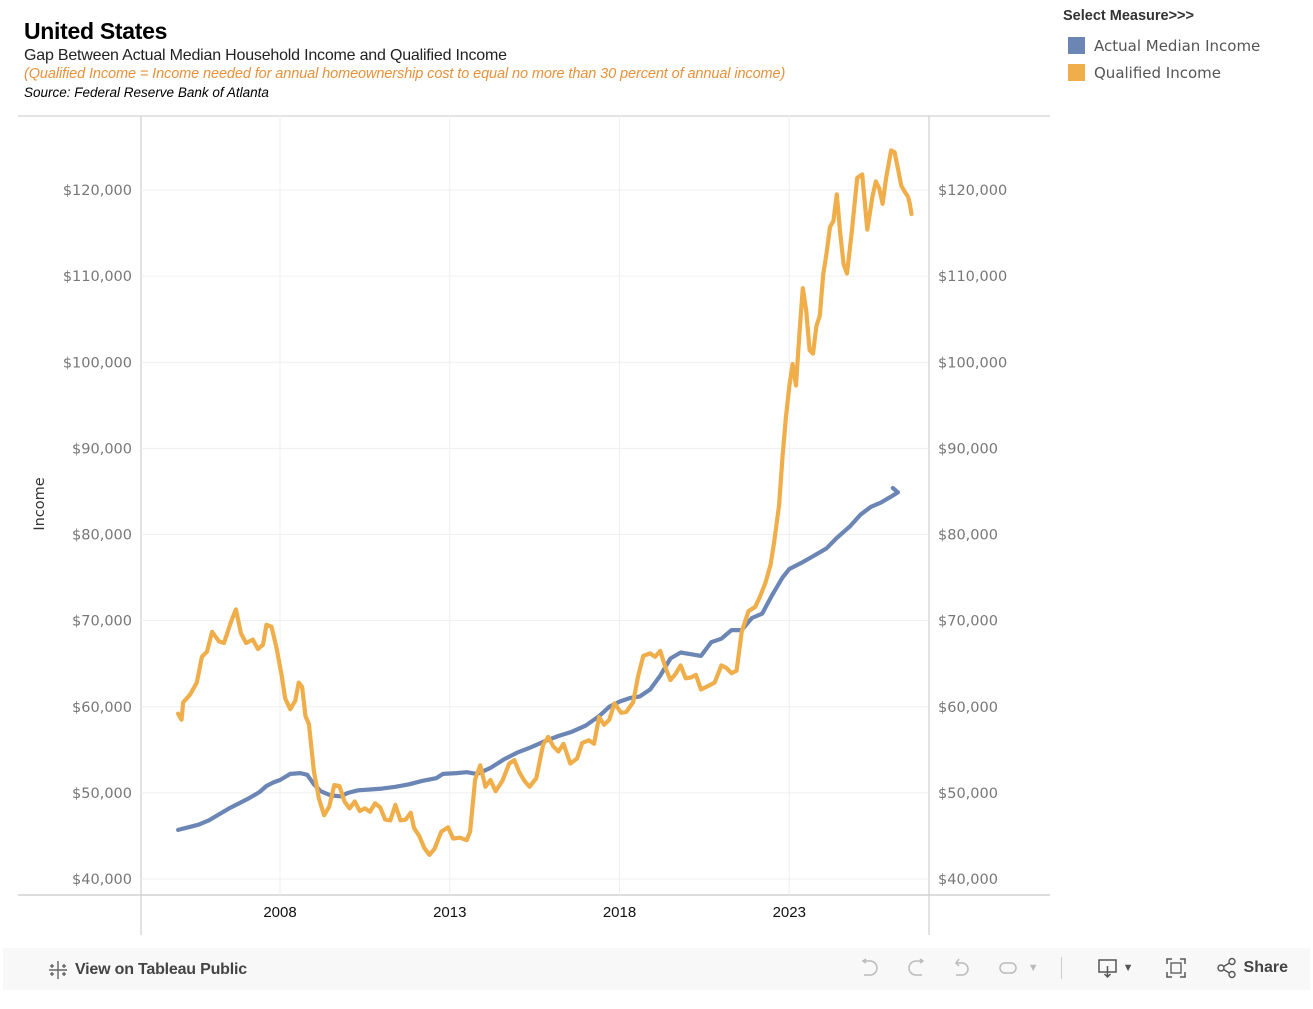  I want to click on fullscreen-button, so click(1176, 968).